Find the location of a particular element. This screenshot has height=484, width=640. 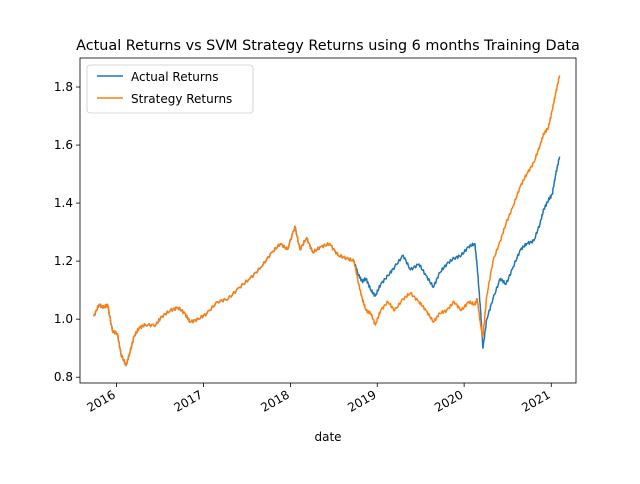

y-tick-label: 1.0 is located at coordinates (63, 319).